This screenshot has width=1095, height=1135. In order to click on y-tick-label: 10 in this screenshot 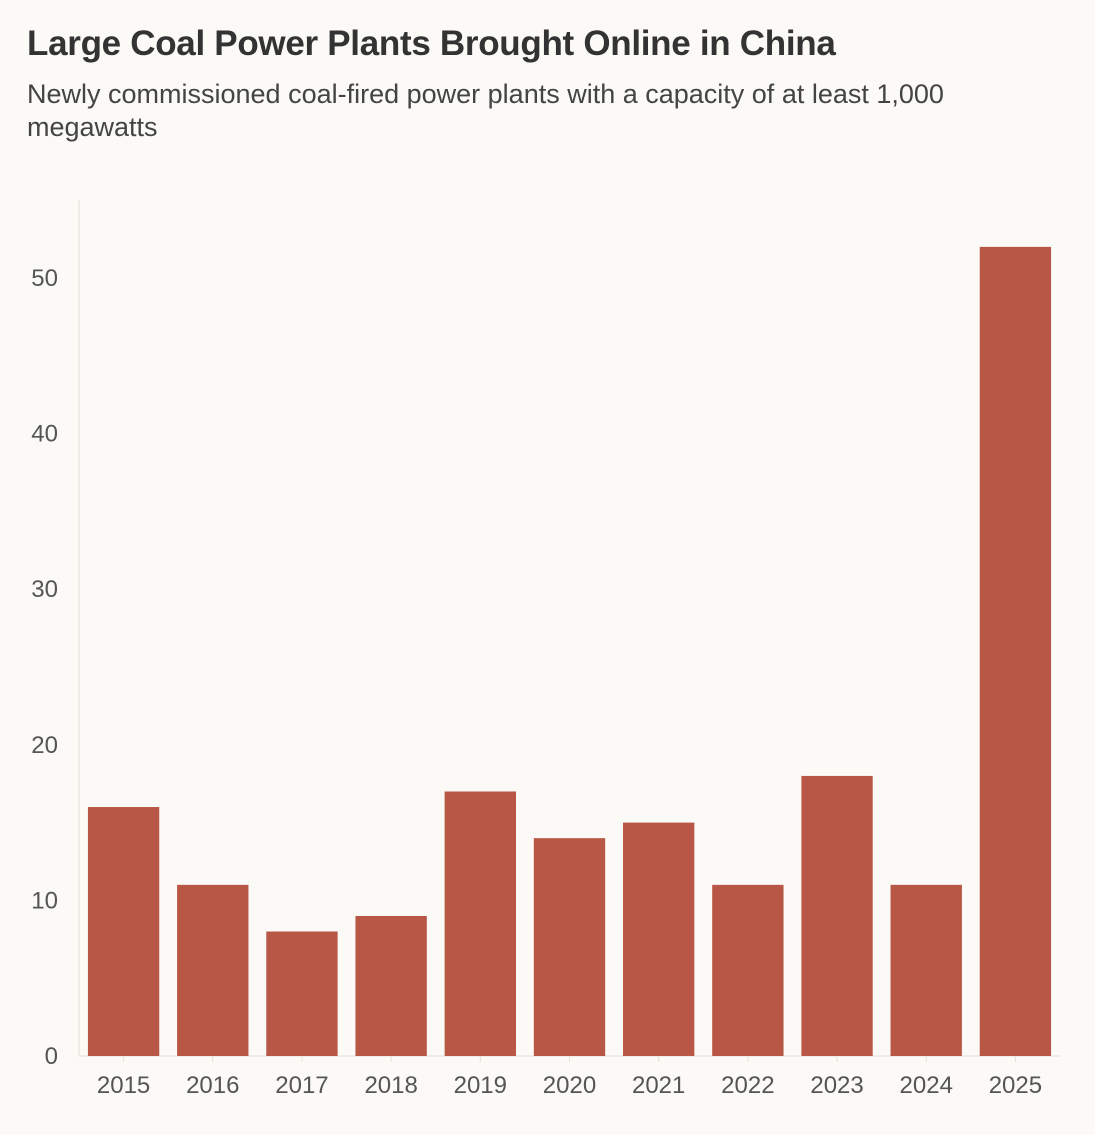, I will do `click(44, 900)`.